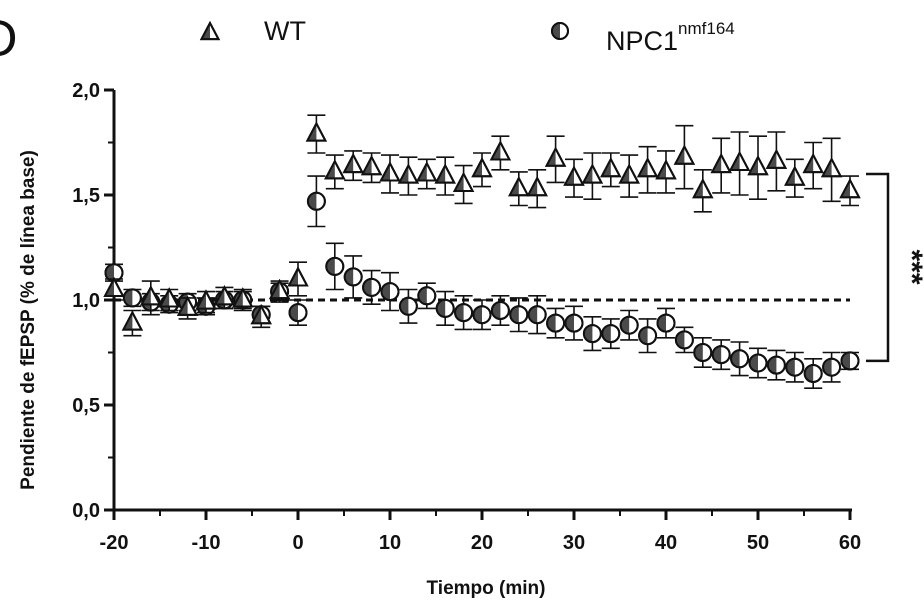 Image resolution: width=924 pixels, height=614 pixels. What do you see at coordinates (86, 91) in the screenshot?
I see `y-tick-label: 2,0` at bounding box center [86, 91].